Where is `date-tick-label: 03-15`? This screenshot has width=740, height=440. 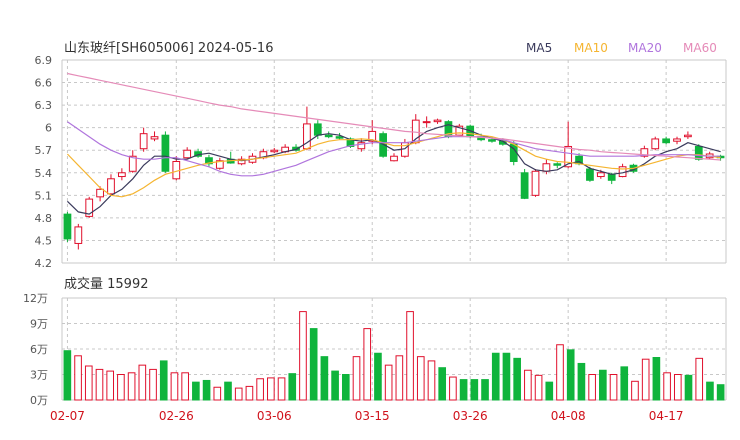
date-tick-label: 03-15 is located at coordinates (372, 416).